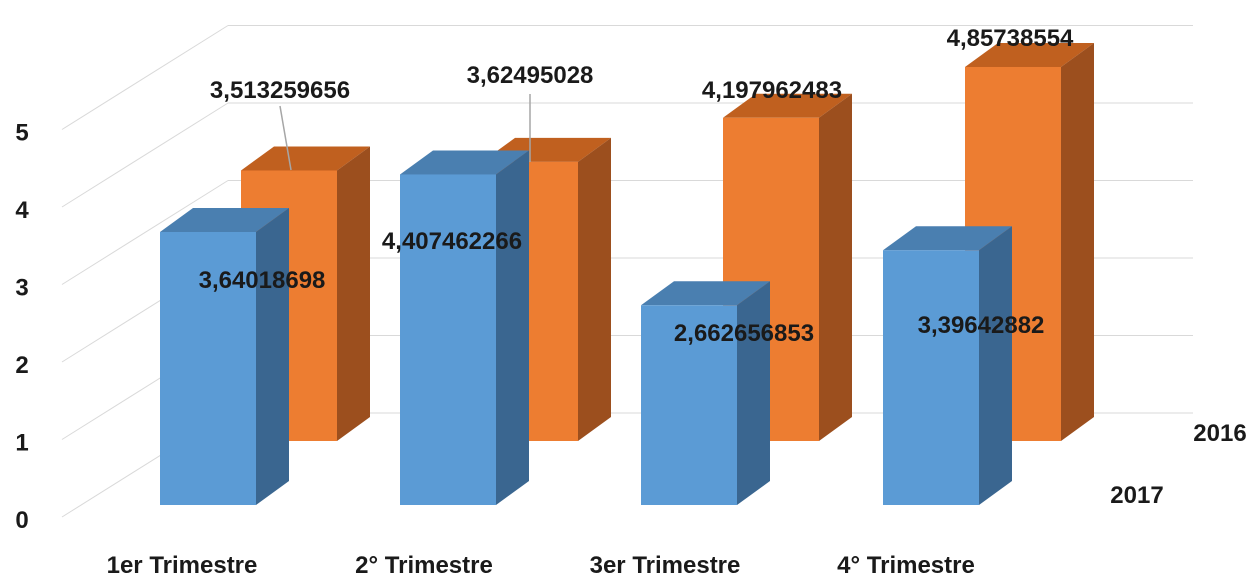 The image size is (1256, 580). What do you see at coordinates (262, 280) in the screenshot?
I see `data-label-2017: 3,64018698` at bounding box center [262, 280].